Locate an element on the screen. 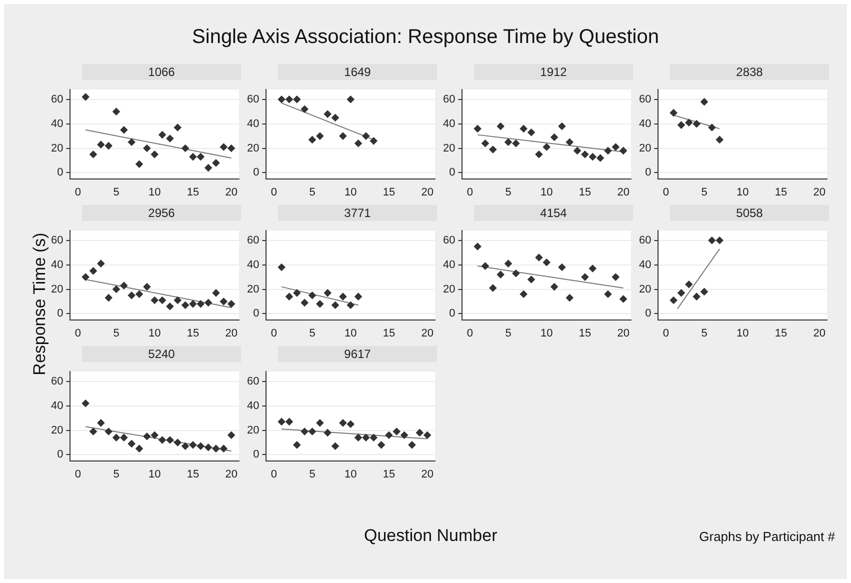  text: Question Number is located at coordinates (431, 536).